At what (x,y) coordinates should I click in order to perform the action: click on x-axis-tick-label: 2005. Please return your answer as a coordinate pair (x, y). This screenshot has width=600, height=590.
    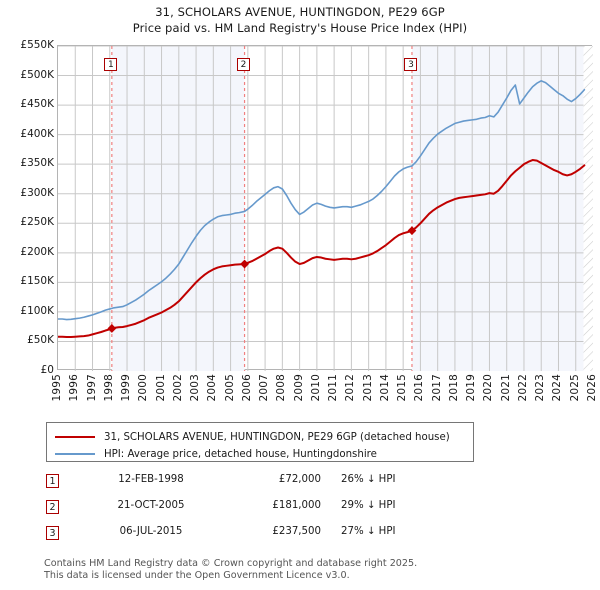
    Looking at the image, I should click on (229, 388).